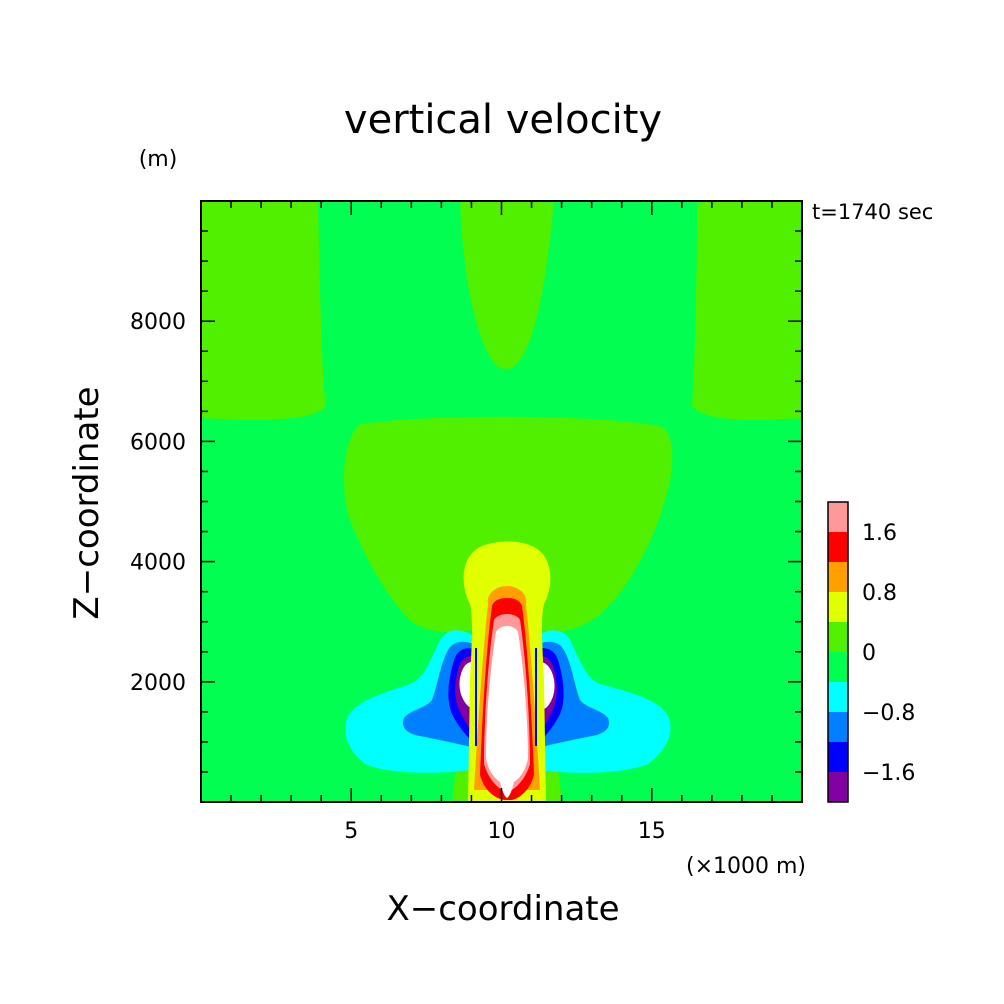 The image size is (1004, 1004). What do you see at coordinates (879, 593) in the screenshot?
I see `colorbar-tick-label: 0.8` at bounding box center [879, 593].